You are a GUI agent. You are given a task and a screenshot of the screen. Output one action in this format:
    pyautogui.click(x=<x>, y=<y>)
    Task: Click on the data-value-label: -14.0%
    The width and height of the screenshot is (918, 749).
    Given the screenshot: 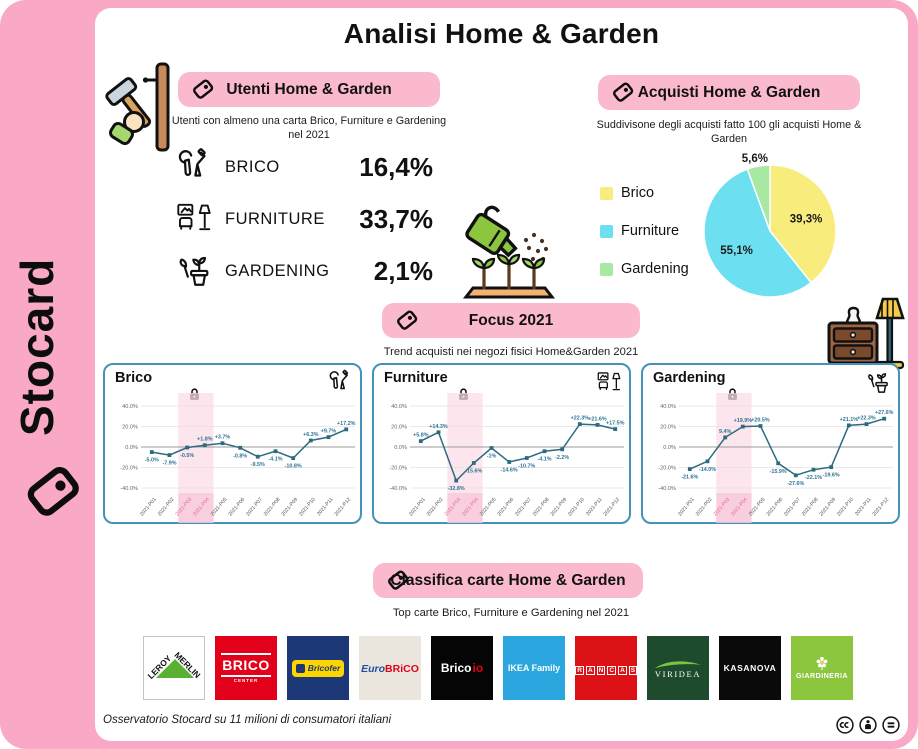 What is the action you would take?
    pyautogui.click(x=707, y=470)
    